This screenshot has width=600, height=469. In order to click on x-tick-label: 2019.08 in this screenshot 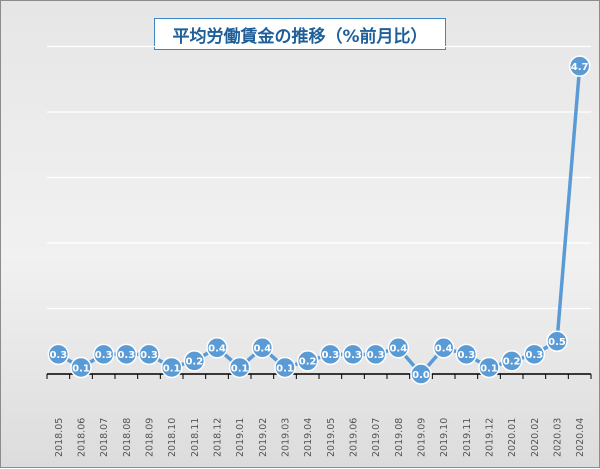, I will do `click(399, 437)`.